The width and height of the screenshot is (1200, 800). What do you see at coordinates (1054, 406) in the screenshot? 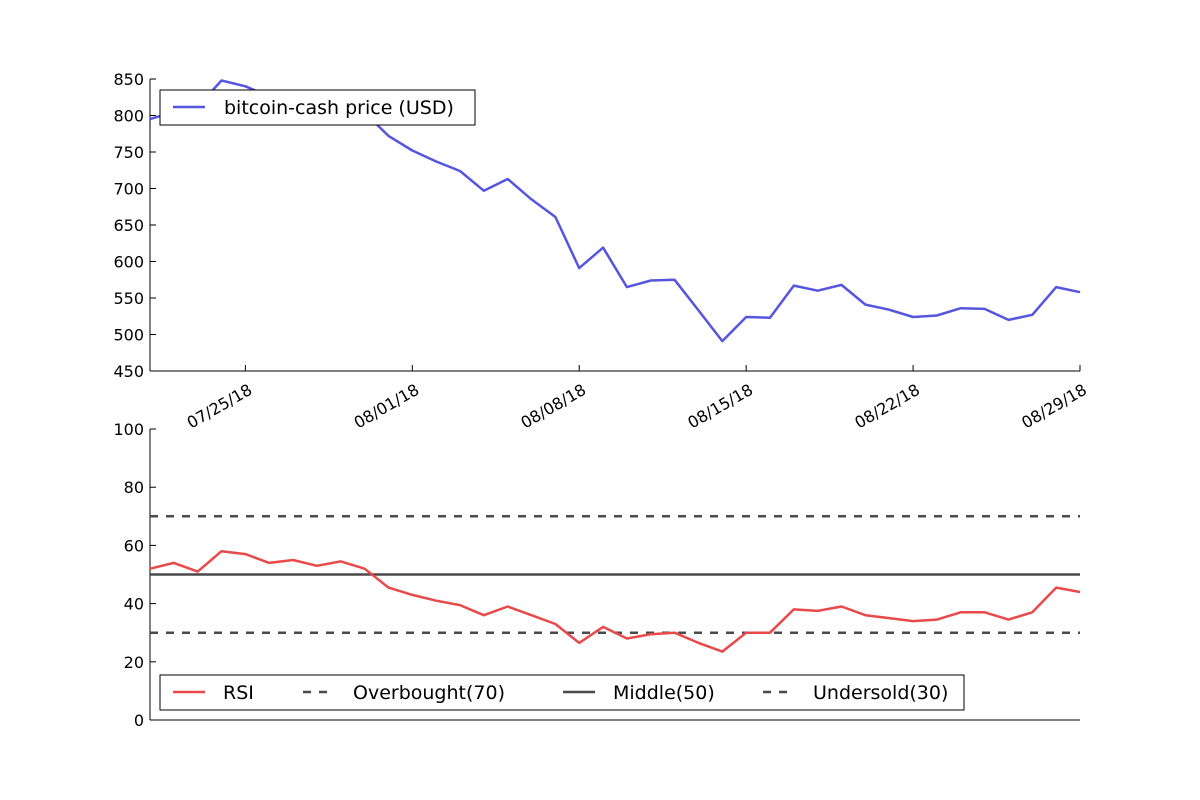
I see `x-tick-label: 08/29/18` at bounding box center [1054, 406].